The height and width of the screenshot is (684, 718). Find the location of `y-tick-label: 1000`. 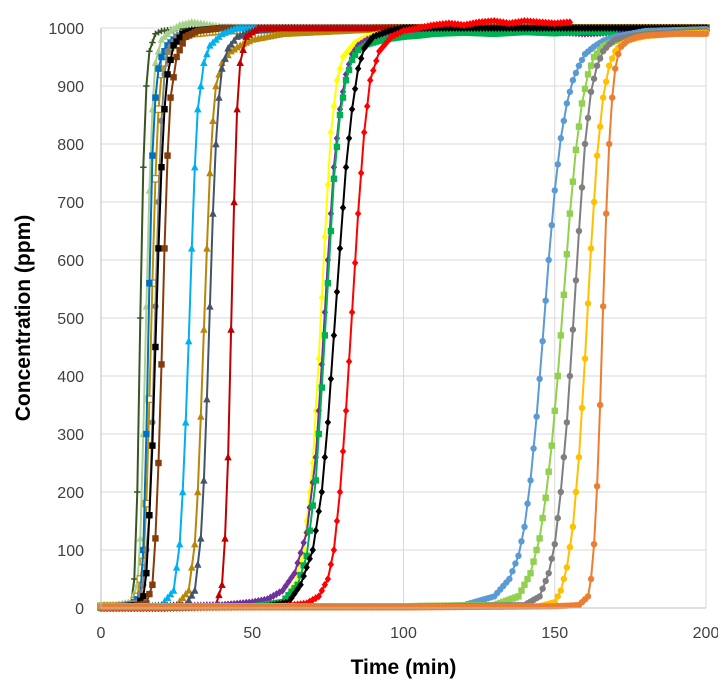

y-tick-label: 1000 is located at coordinates (66, 29).